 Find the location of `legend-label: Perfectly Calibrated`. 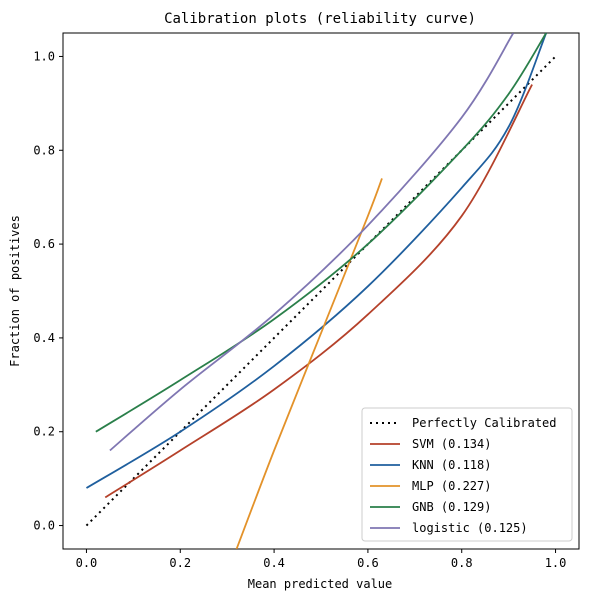

legend-label: Perfectly Calibrated is located at coordinates (484, 423).